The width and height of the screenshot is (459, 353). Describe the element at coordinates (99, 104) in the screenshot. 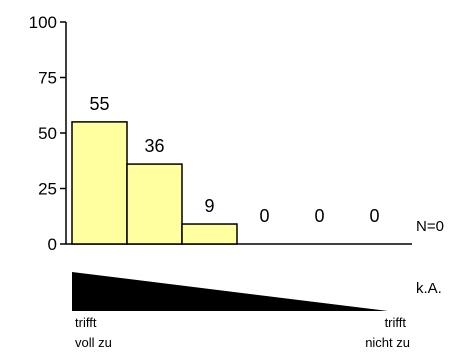

I see `bar-value-label: 55` at that location.